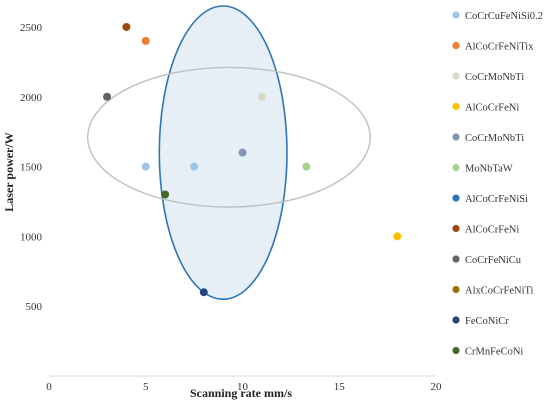 The image size is (550, 409). I want to click on legend-label: CoCrFeNiCu, so click(493, 260).